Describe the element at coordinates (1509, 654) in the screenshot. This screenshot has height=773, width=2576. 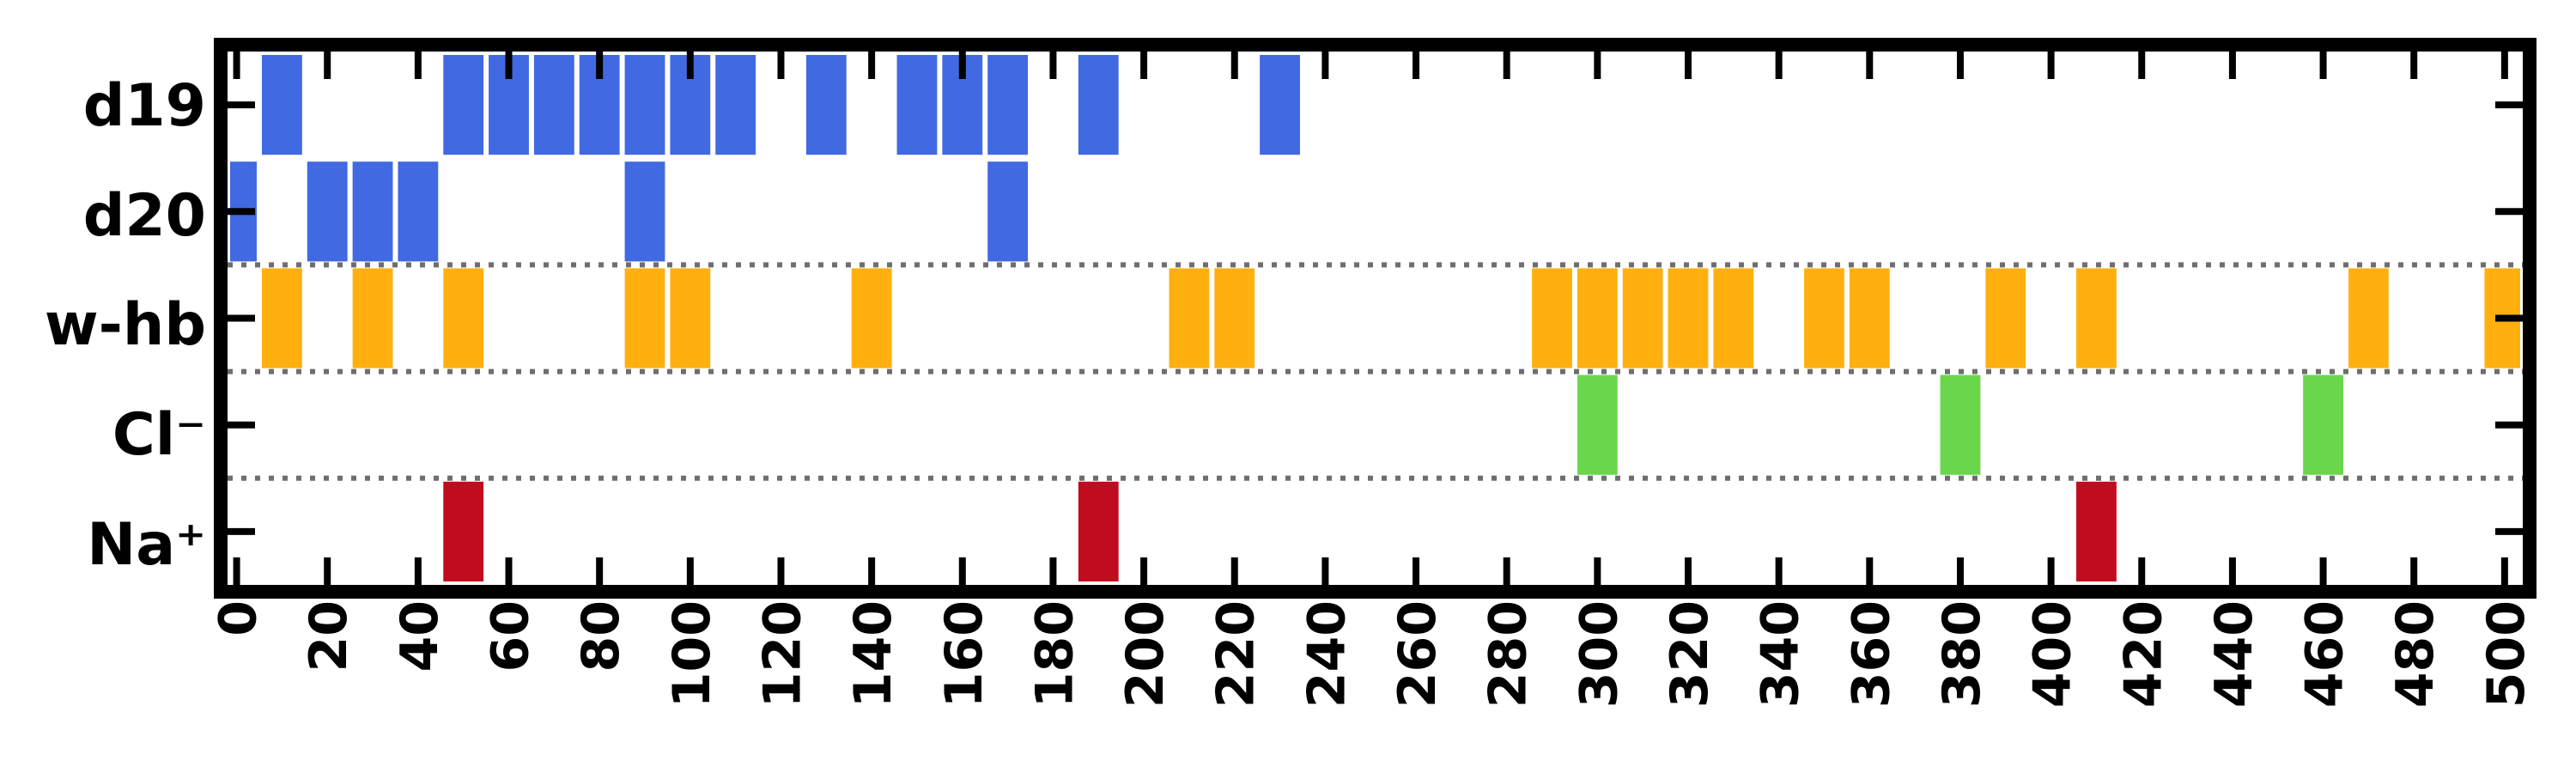
I see `x-tick-label-14: 280` at that location.